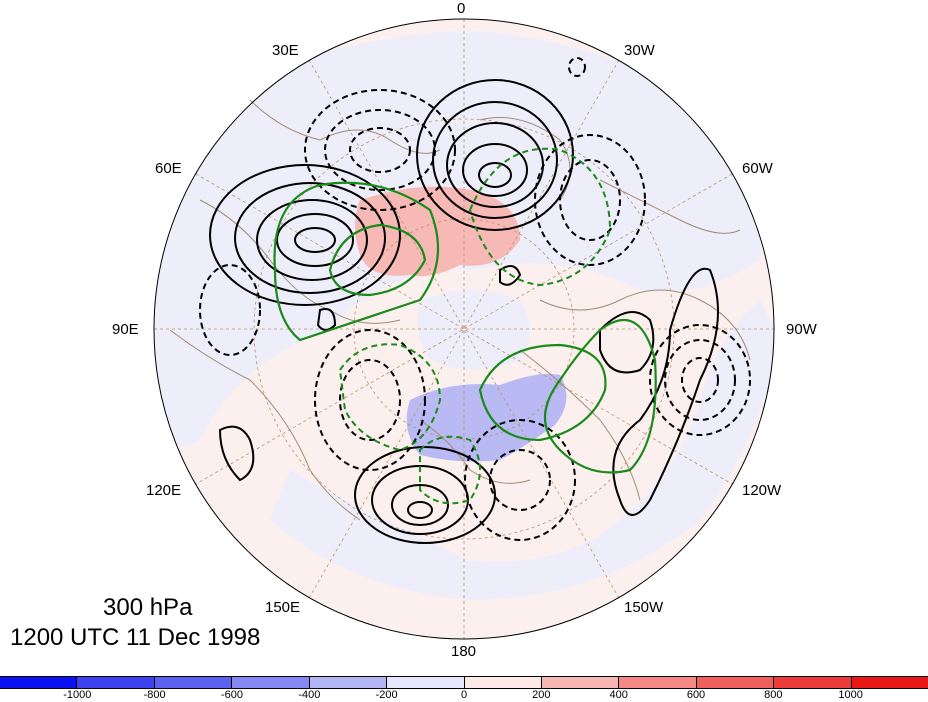  What do you see at coordinates (125, 329) in the screenshot?
I see `lon-label-90e: 90E` at bounding box center [125, 329].